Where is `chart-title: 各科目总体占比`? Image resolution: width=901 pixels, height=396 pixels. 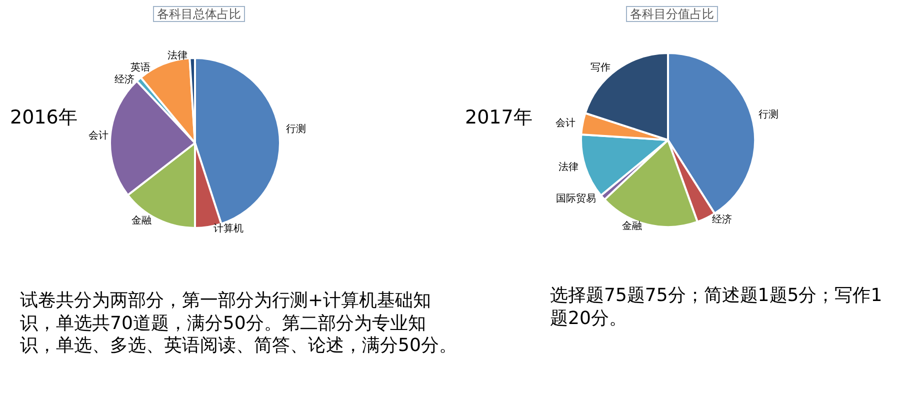 chart-title: 各科目总体占比 is located at coordinates (199, 14).